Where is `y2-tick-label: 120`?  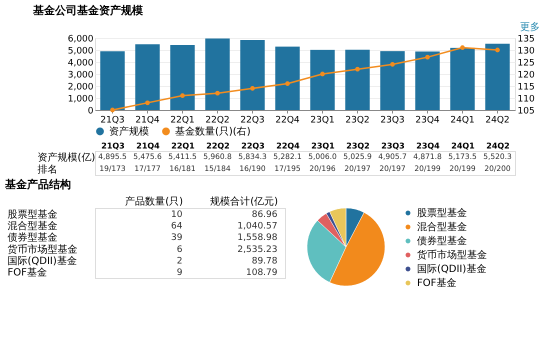
y2-tick-label: 120 is located at coordinates (526, 75).